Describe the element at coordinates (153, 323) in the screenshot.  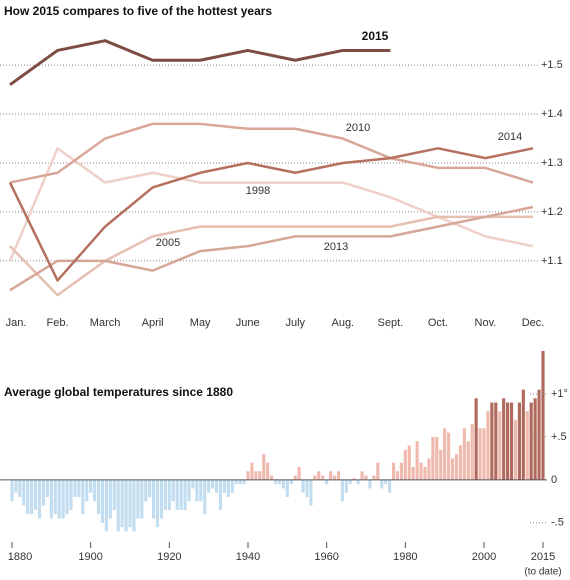
I see `x-tick-label: April` at that location.